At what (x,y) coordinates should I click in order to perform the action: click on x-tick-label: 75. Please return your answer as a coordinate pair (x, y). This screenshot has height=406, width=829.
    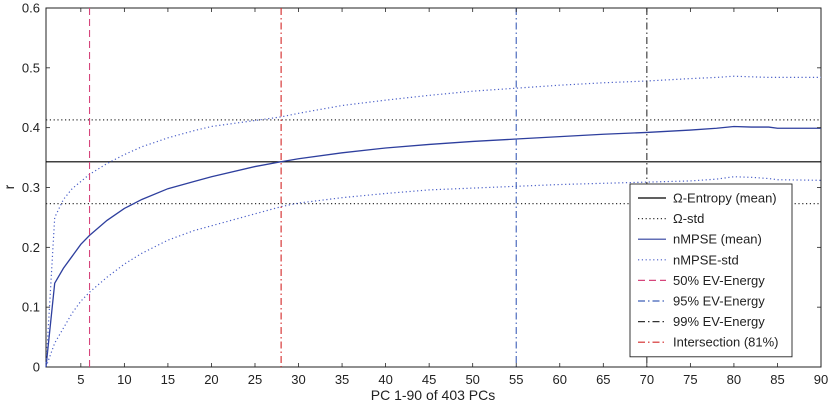
    Looking at the image, I should click on (690, 379).